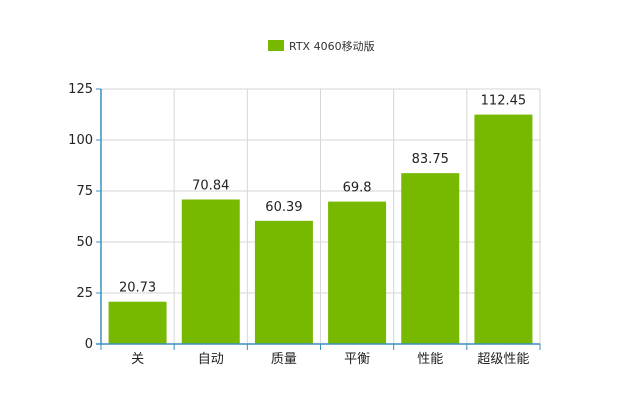  What do you see at coordinates (80, 140) in the screenshot?
I see `y-tick-label: 100` at bounding box center [80, 140].